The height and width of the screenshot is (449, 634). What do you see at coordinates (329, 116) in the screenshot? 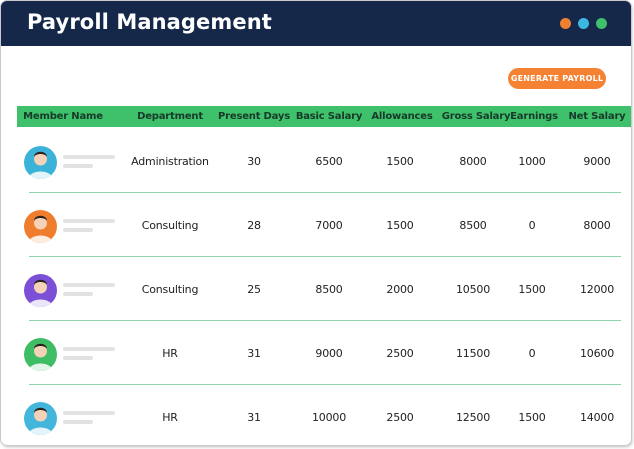
I see `column-header-basic-salary: Basic Salary` at bounding box center [329, 116].